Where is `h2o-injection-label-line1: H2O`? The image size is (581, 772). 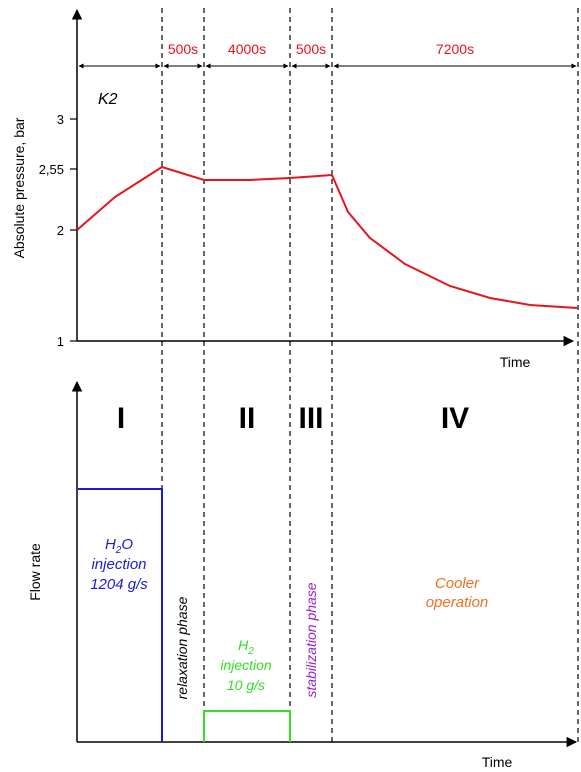 h2o-injection-label-line1: H2O is located at coordinates (119, 546).